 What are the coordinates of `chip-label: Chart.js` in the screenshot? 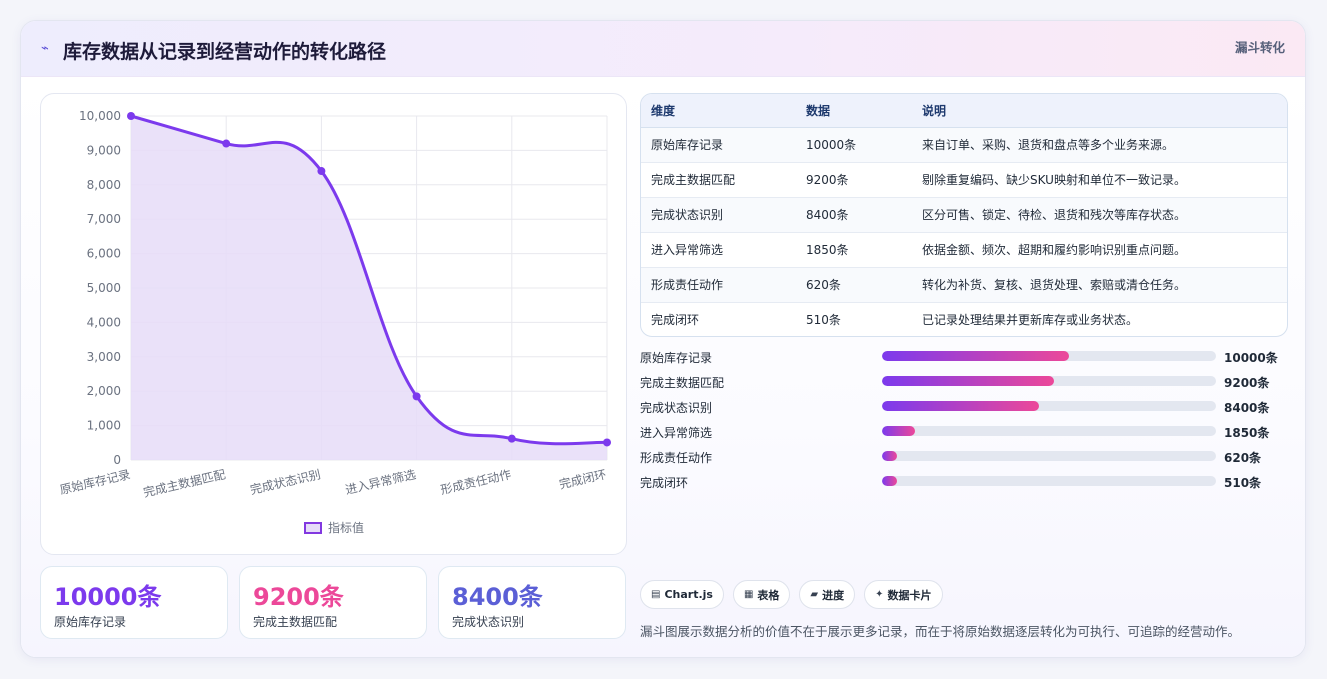 It's located at (688, 594).